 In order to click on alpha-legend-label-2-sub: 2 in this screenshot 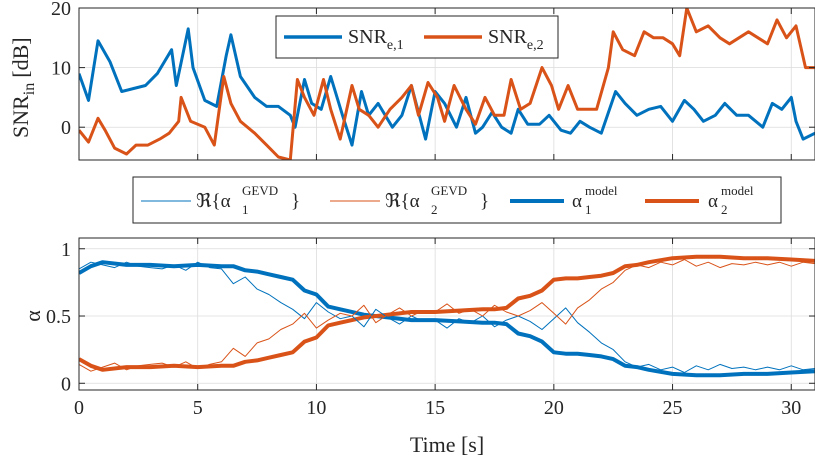, I will do `click(434, 209)`.